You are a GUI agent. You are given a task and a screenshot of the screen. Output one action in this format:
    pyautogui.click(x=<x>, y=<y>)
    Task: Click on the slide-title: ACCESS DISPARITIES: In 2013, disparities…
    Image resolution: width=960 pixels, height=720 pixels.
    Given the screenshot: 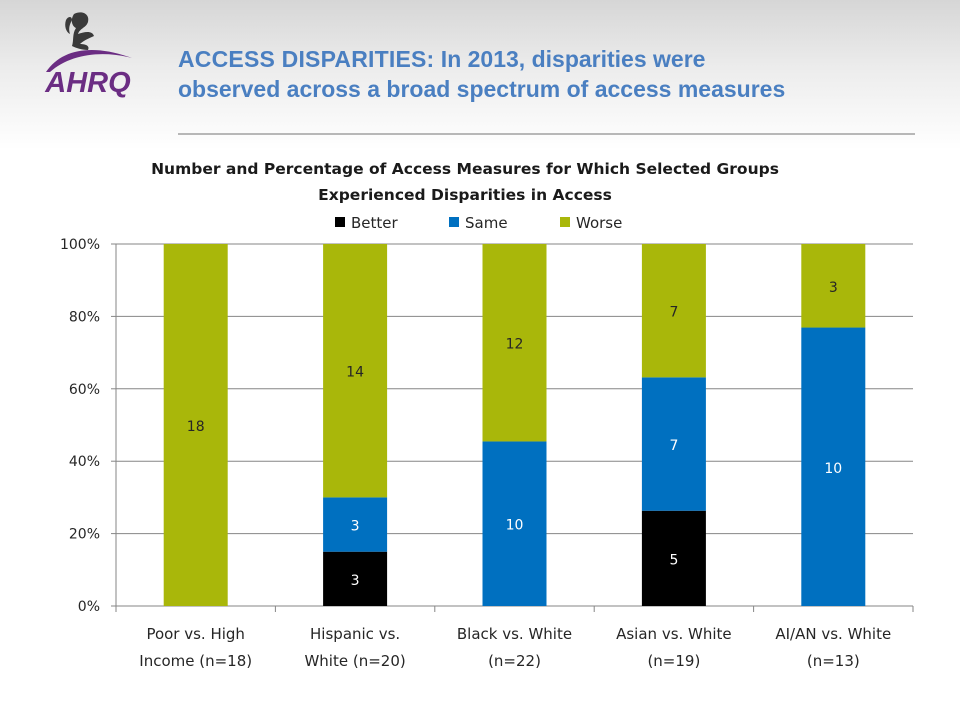 What is the action you would take?
    pyautogui.click(x=548, y=74)
    